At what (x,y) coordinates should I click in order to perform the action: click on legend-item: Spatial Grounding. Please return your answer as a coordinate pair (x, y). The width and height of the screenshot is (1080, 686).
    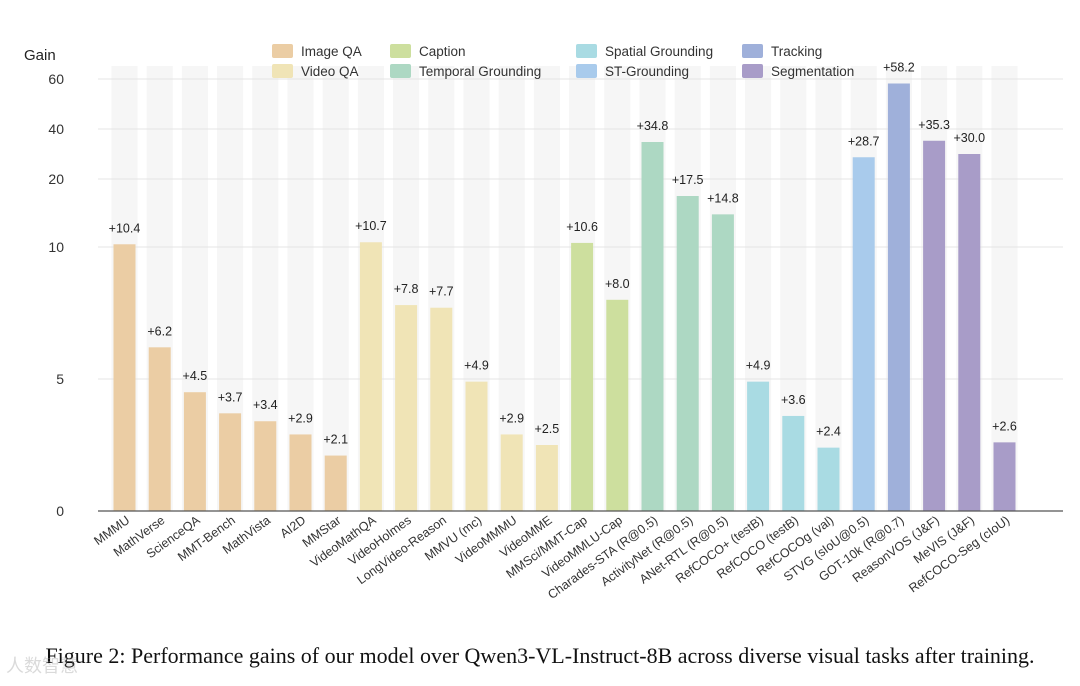
    Looking at the image, I should click on (644, 51).